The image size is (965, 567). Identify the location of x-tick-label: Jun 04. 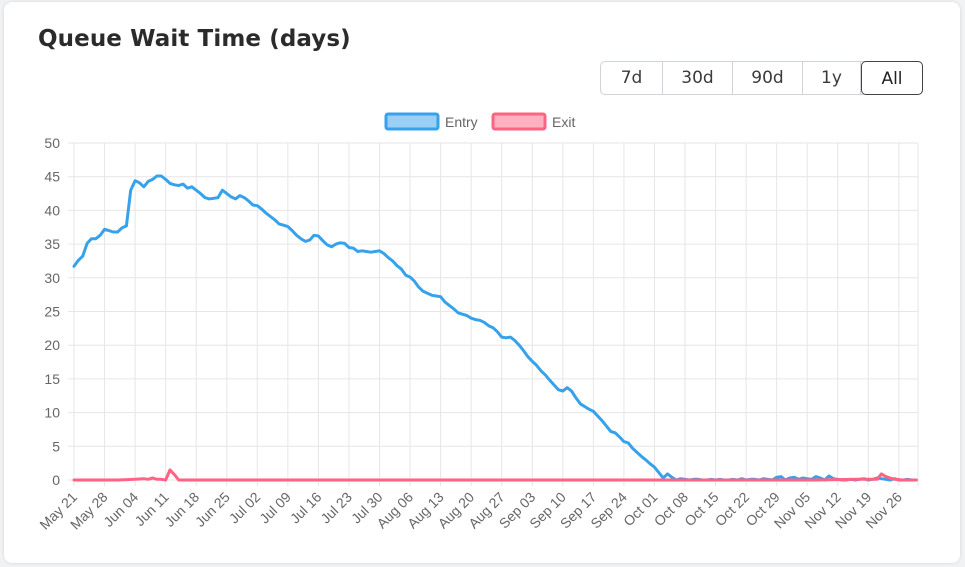
(120, 509).